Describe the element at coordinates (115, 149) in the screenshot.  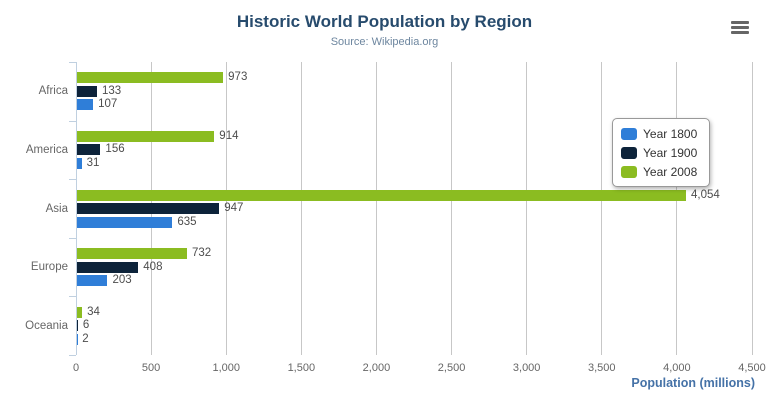
I see `bar-value-label: 156` at that location.